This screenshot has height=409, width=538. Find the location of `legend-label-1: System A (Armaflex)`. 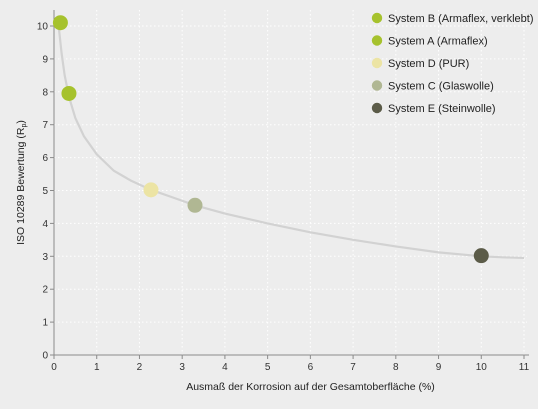

legend-label-1: System A (Armaflex) is located at coordinates (438, 42).